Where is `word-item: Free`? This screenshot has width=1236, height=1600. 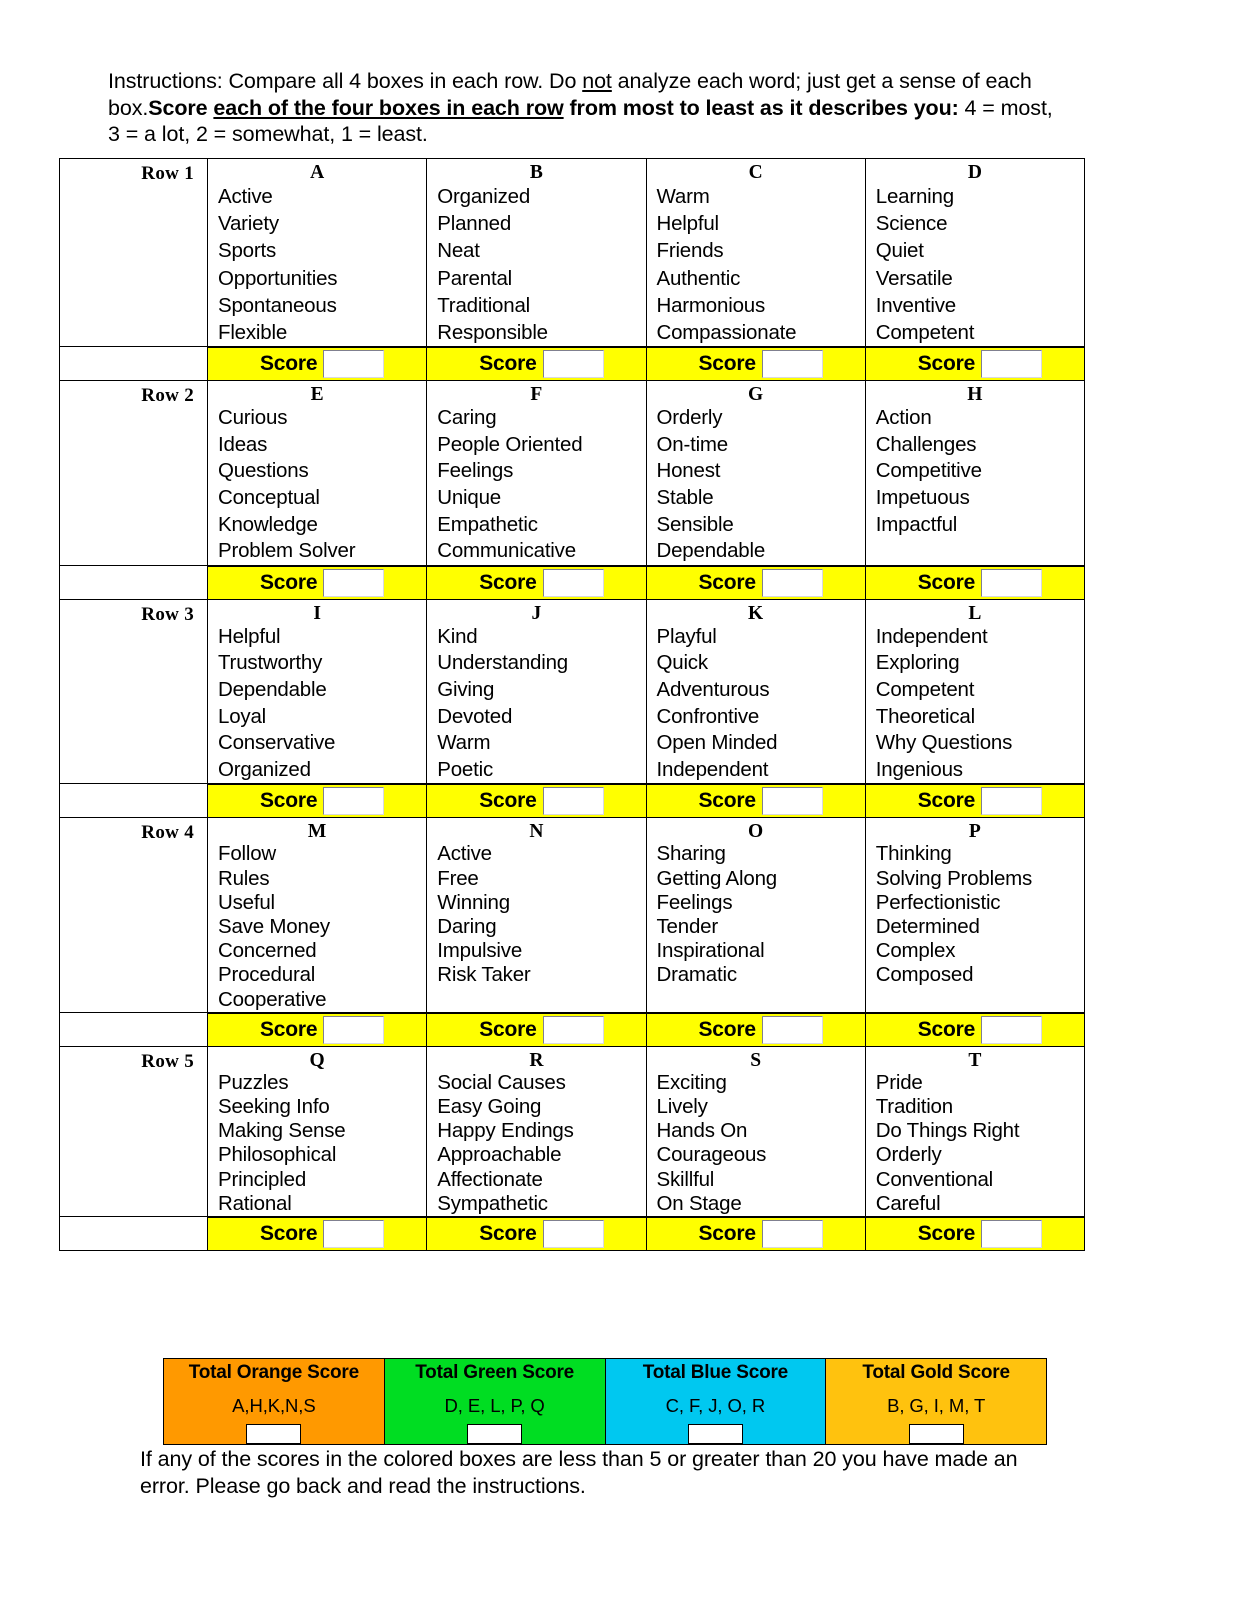 word-item: Free is located at coordinates (458, 878).